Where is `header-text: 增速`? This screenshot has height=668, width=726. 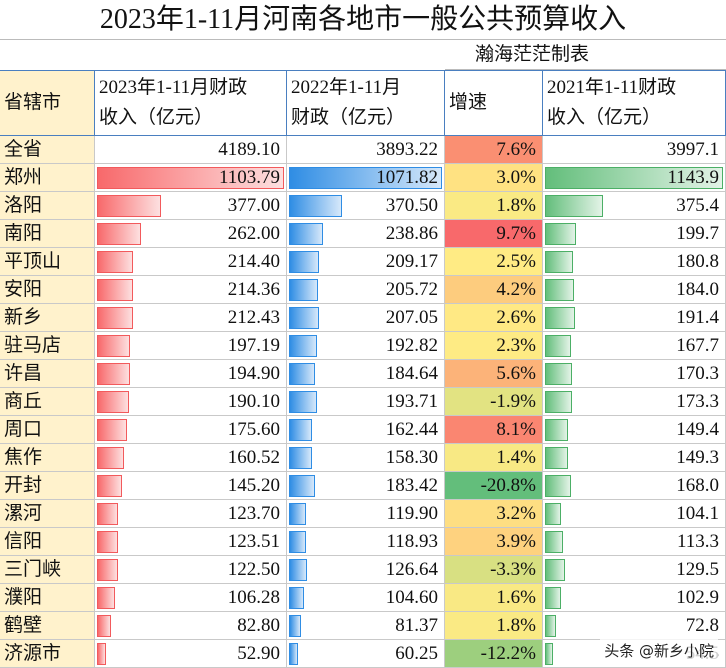
header-text: 增速 is located at coordinates (468, 102).